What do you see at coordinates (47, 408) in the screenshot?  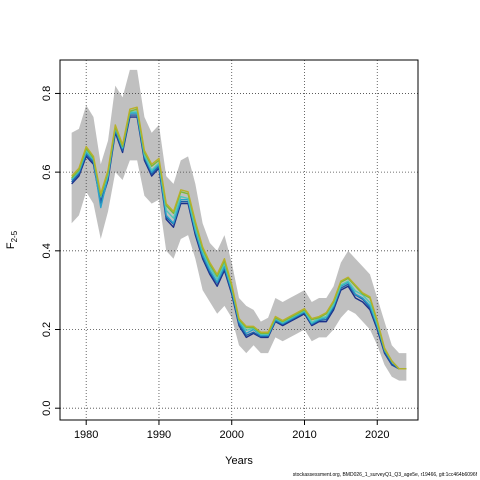 I see `y-tick-label: 0.0` at bounding box center [47, 408].